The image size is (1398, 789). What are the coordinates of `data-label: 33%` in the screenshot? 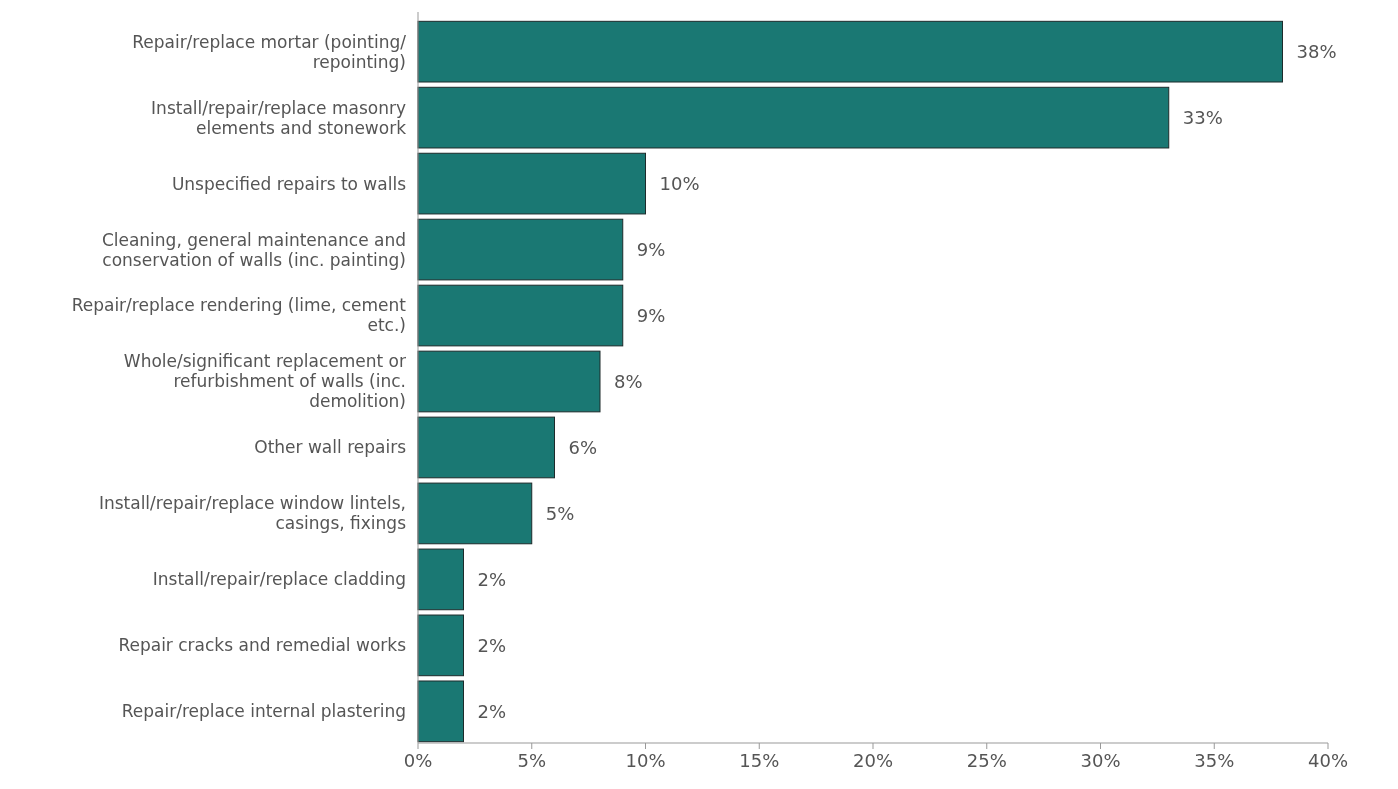 It's located at (1202, 117).